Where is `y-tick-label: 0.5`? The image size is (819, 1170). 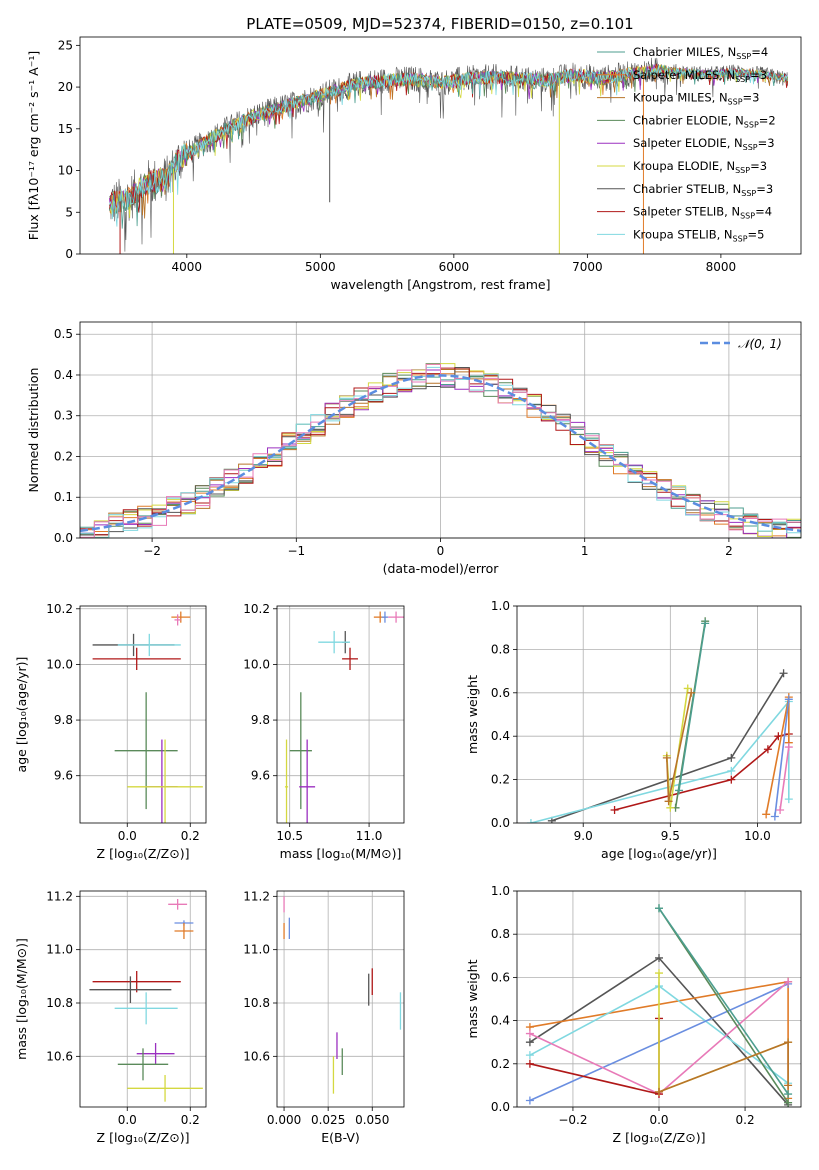 y-tick-label: 0.5 is located at coordinates (63, 334).